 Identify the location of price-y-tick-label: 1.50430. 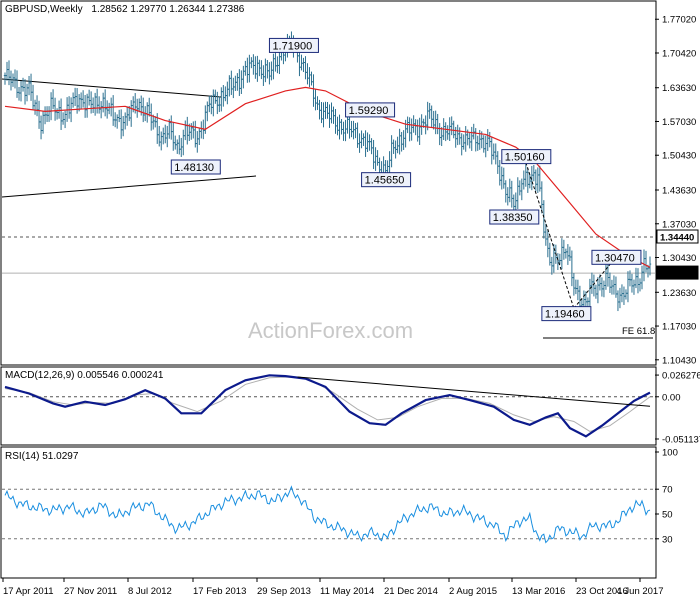
(679, 156).